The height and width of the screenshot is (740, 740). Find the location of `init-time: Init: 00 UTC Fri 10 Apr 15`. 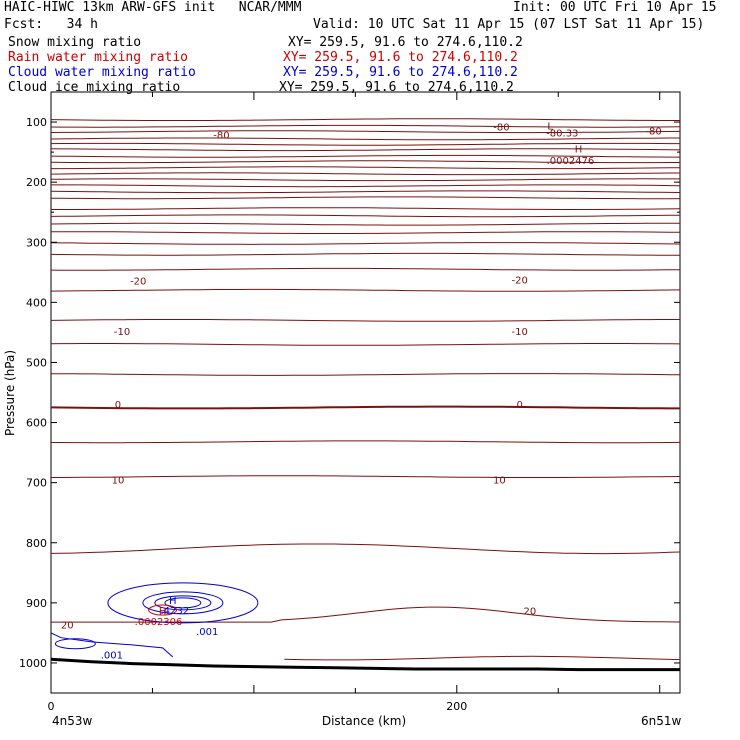

init-time: Init: 00 UTC Fri 10 Apr 15 is located at coordinates (615, 7).